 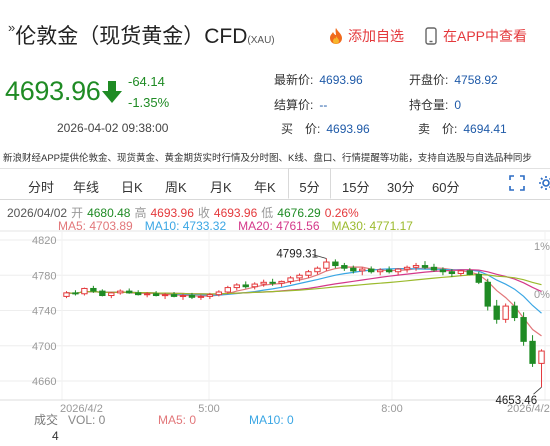 What do you see at coordinates (299, 213) in the screenshot?
I see `ohlc-low: 4676.29` at bounding box center [299, 213].